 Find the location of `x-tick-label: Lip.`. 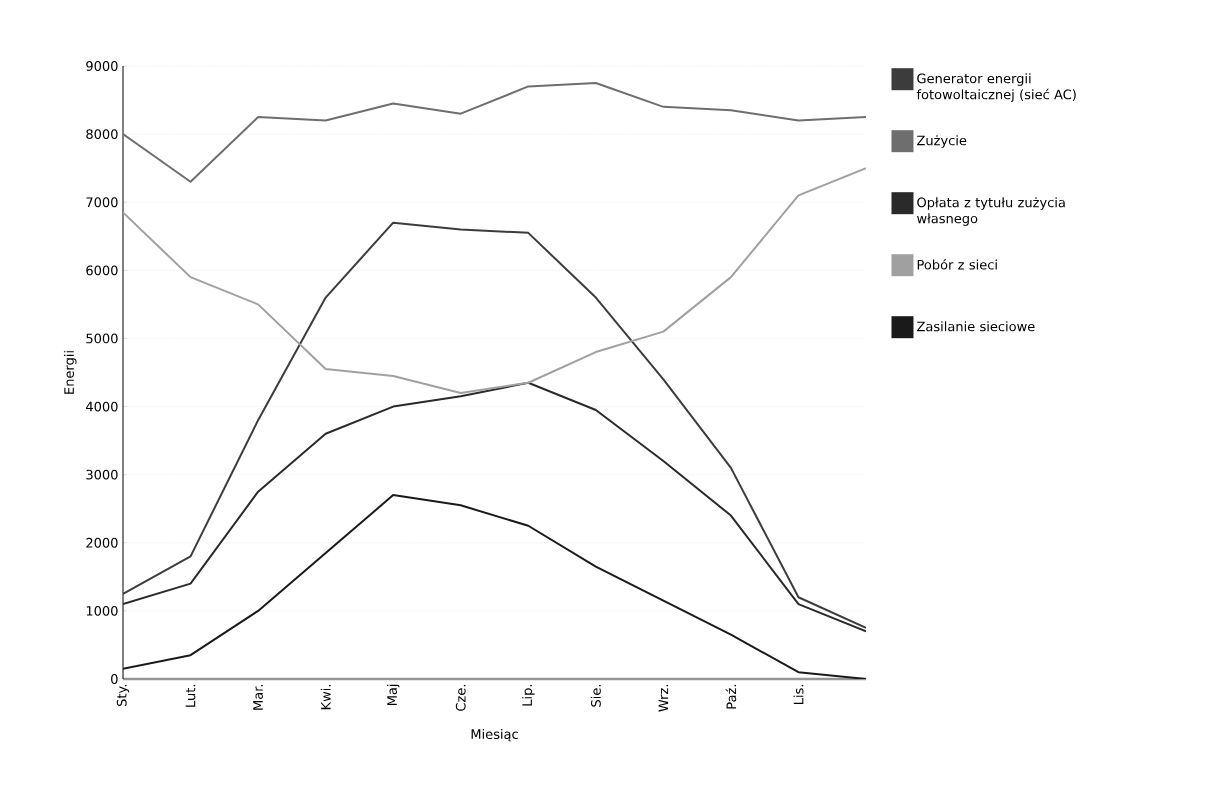

x-tick-label: Lip. is located at coordinates (528, 695).